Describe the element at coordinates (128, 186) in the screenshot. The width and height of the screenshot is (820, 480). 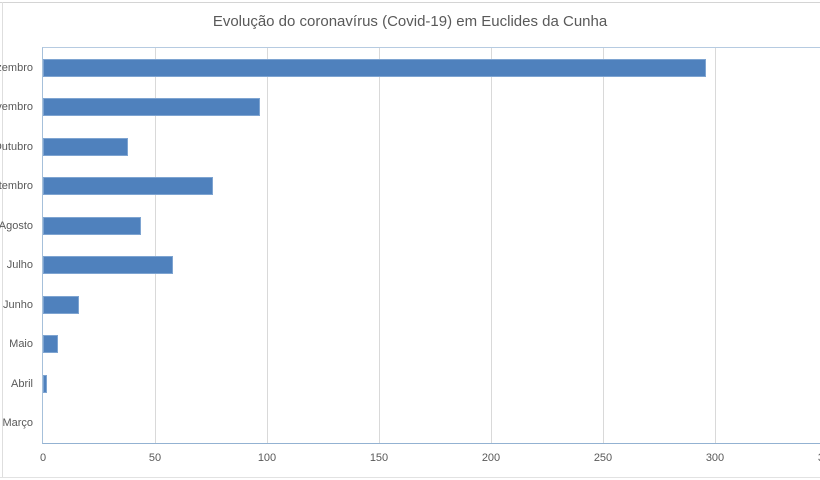
I see `bar-setembro` at that location.